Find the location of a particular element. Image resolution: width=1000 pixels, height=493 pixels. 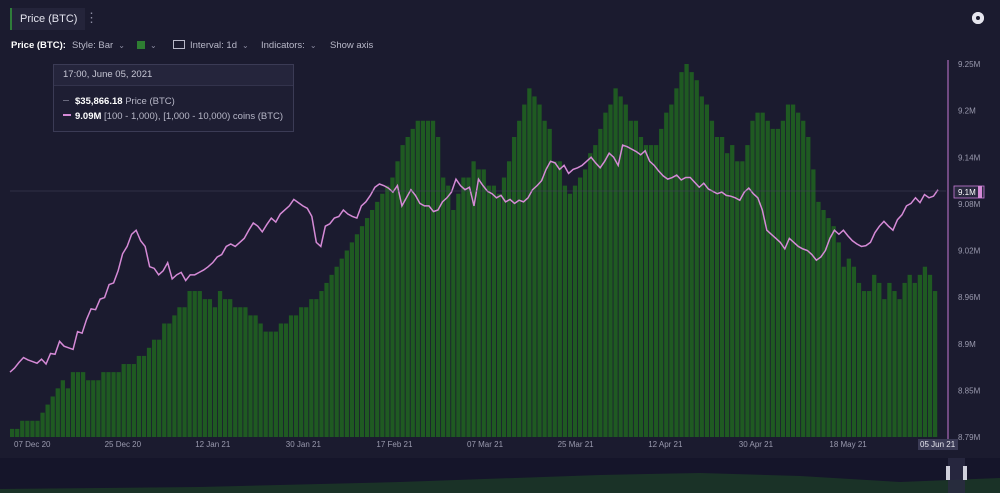

x-tick-label: 30 Jan 21 is located at coordinates (304, 444).